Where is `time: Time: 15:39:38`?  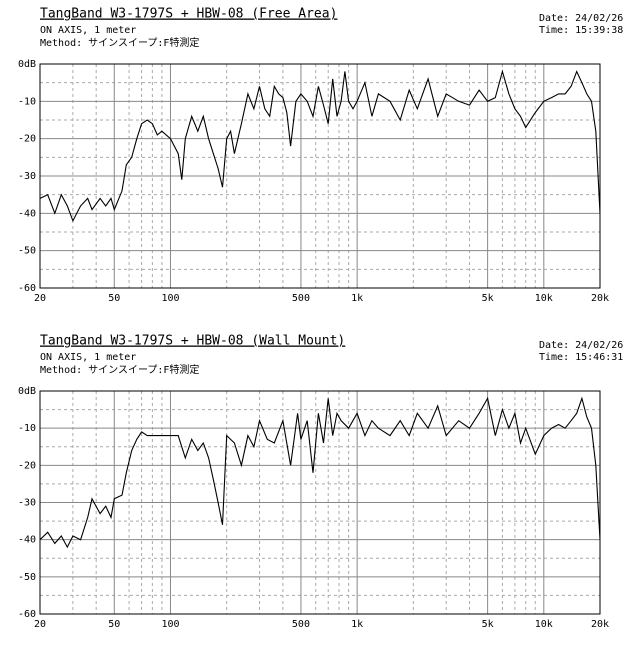
time: Time: 15:39:38 is located at coordinates (581, 30).